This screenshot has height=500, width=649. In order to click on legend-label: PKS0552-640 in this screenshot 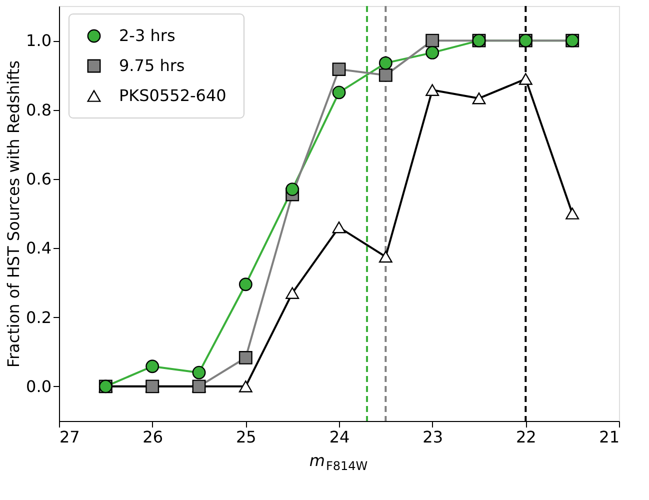, I will do `click(172, 95)`.